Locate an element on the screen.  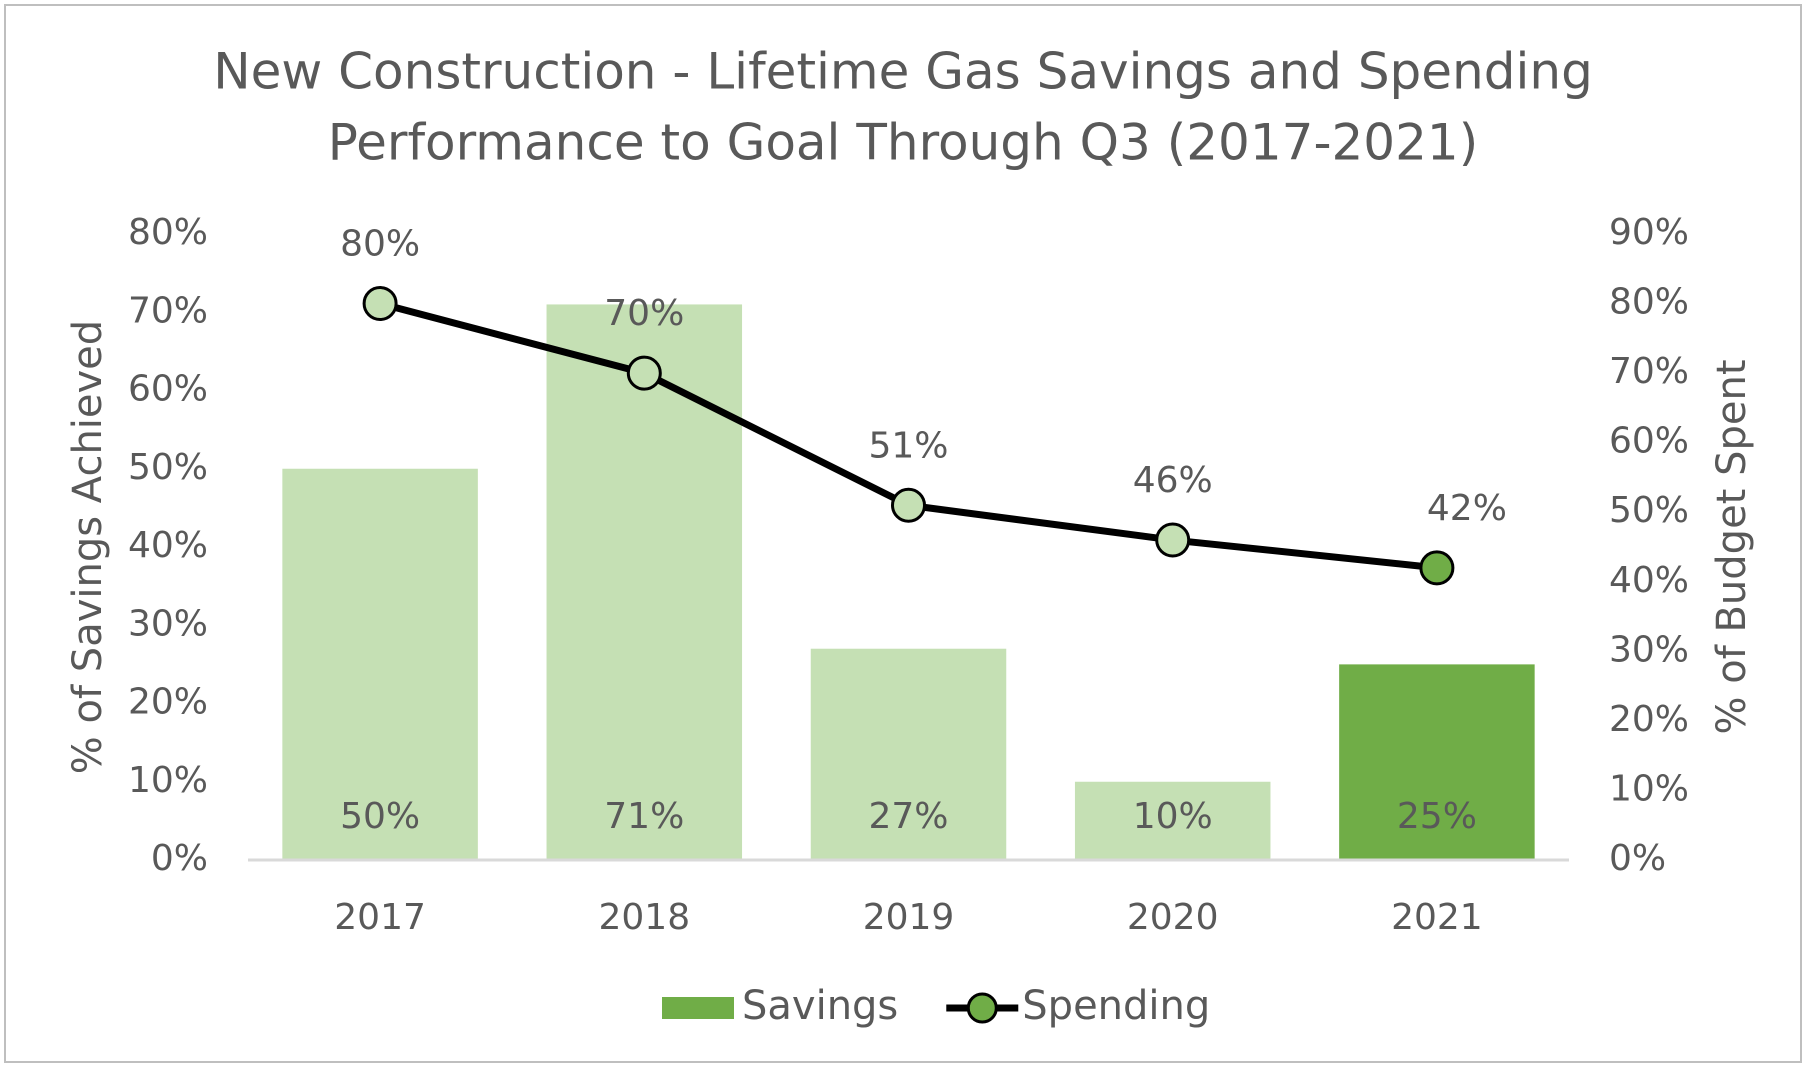
legend-marker is located at coordinates (982, 1008).